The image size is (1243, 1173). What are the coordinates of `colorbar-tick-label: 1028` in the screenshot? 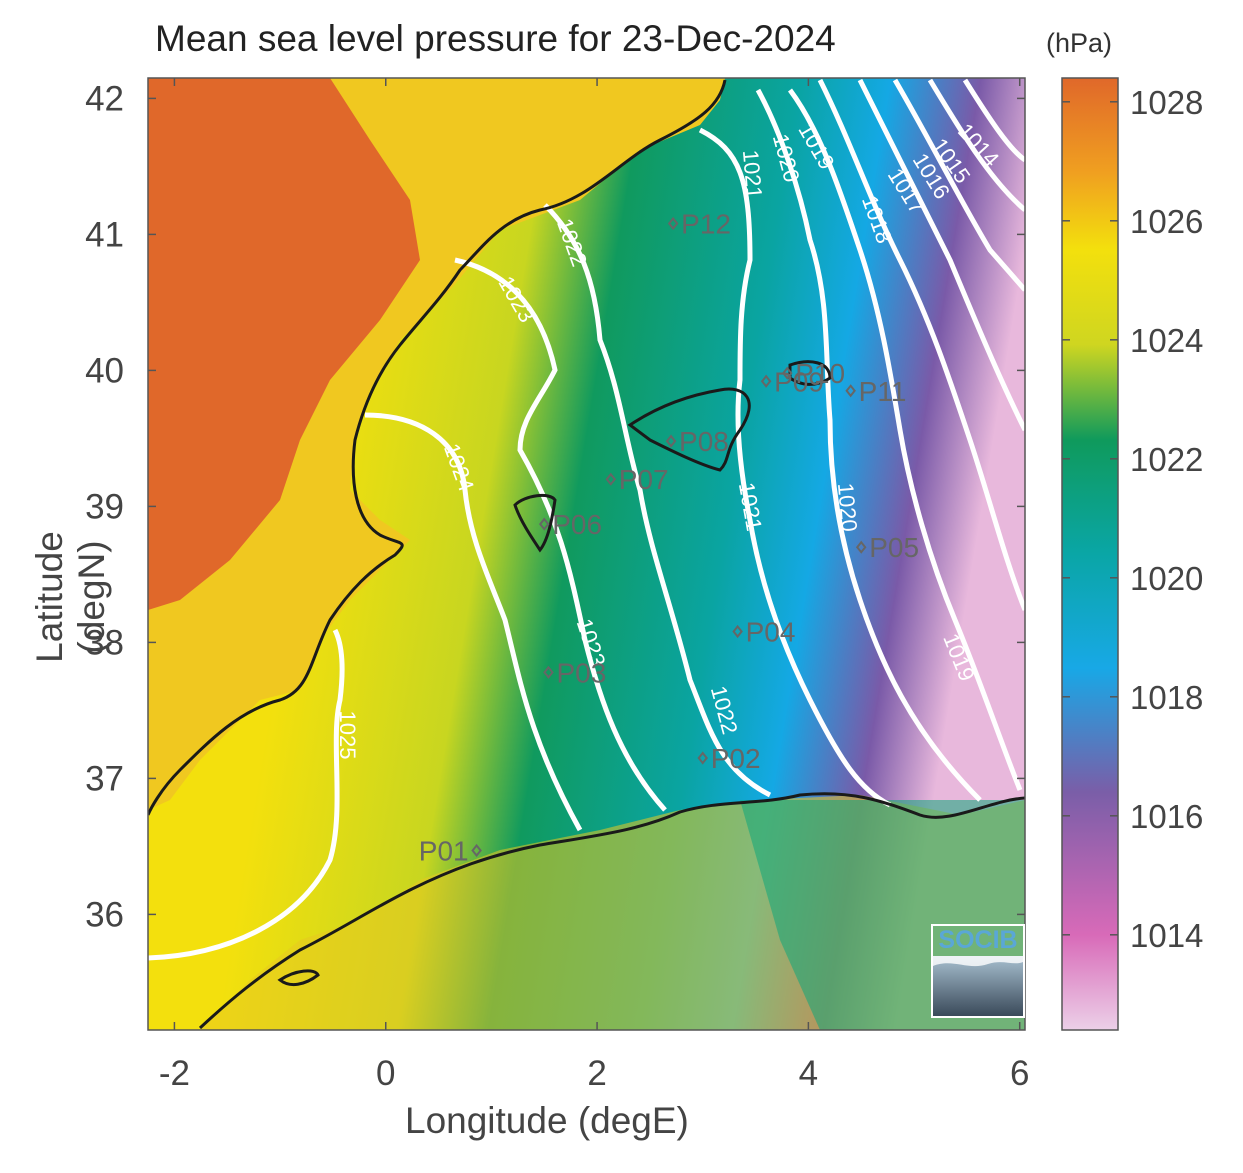 It's located at (1166, 102).